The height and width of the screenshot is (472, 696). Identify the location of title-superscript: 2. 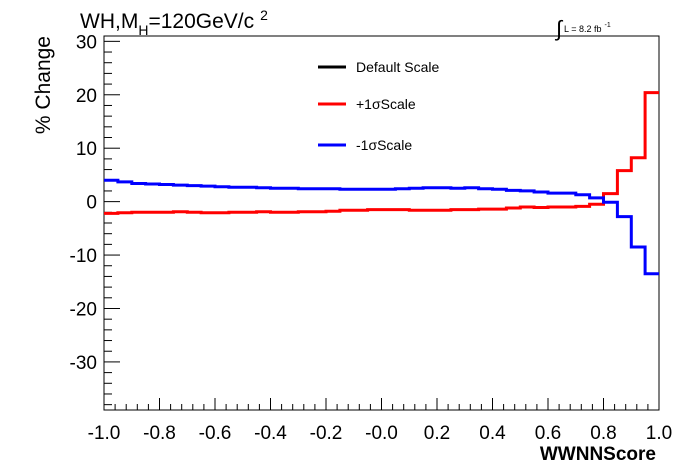
(264, 15).